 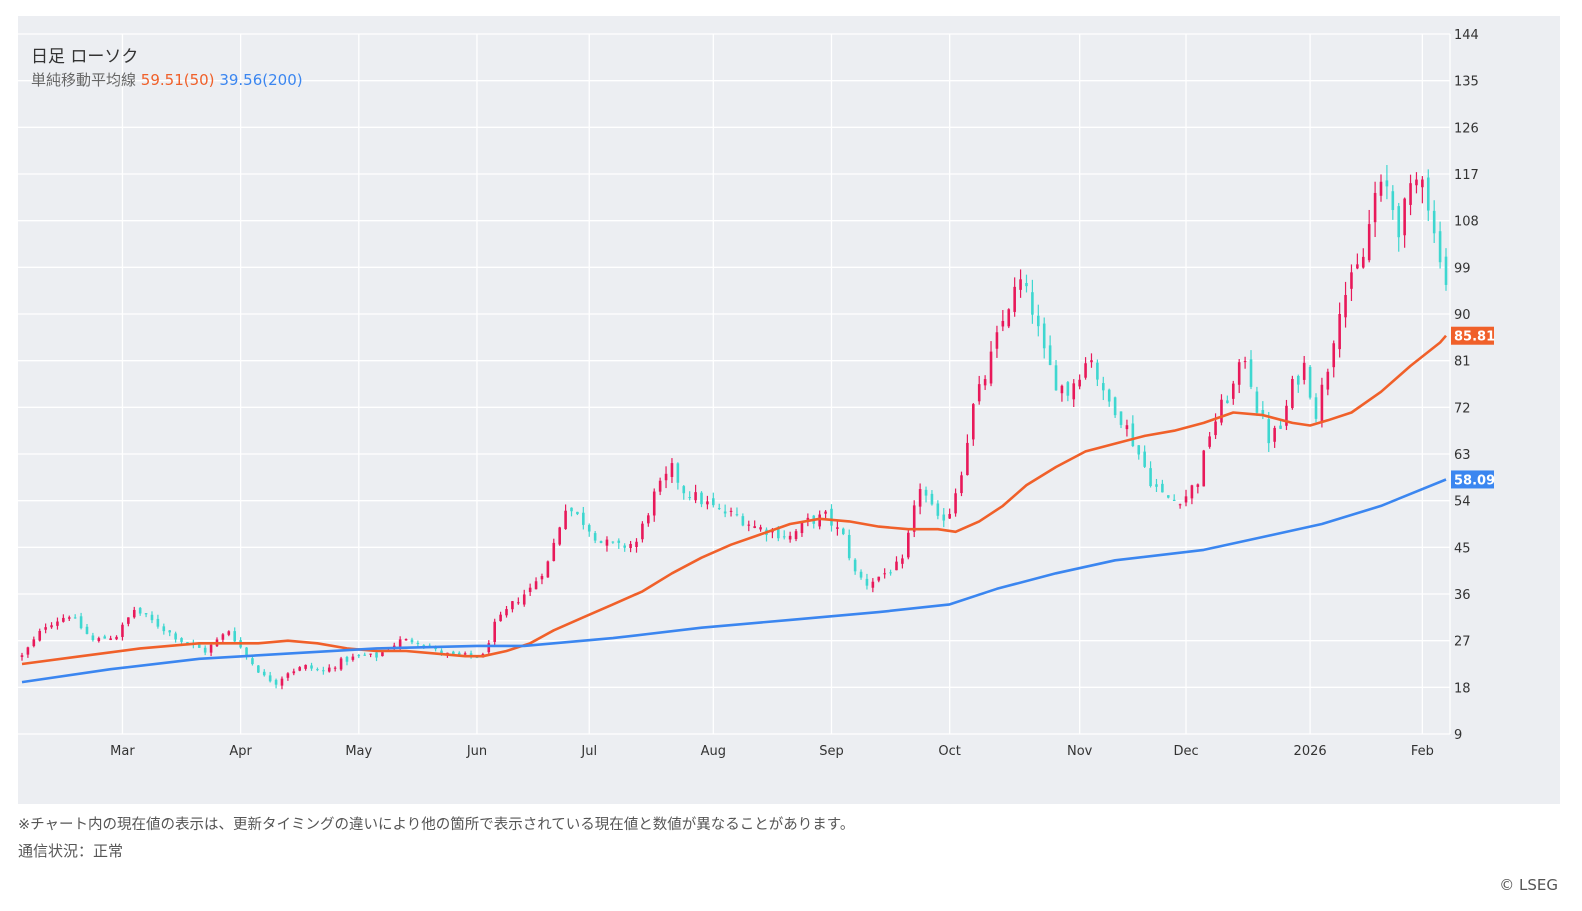 What do you see at coordinates (1462, 315) in the screenshot?
I see `y-tick-label: 90` at bounding box center [1462, 315].